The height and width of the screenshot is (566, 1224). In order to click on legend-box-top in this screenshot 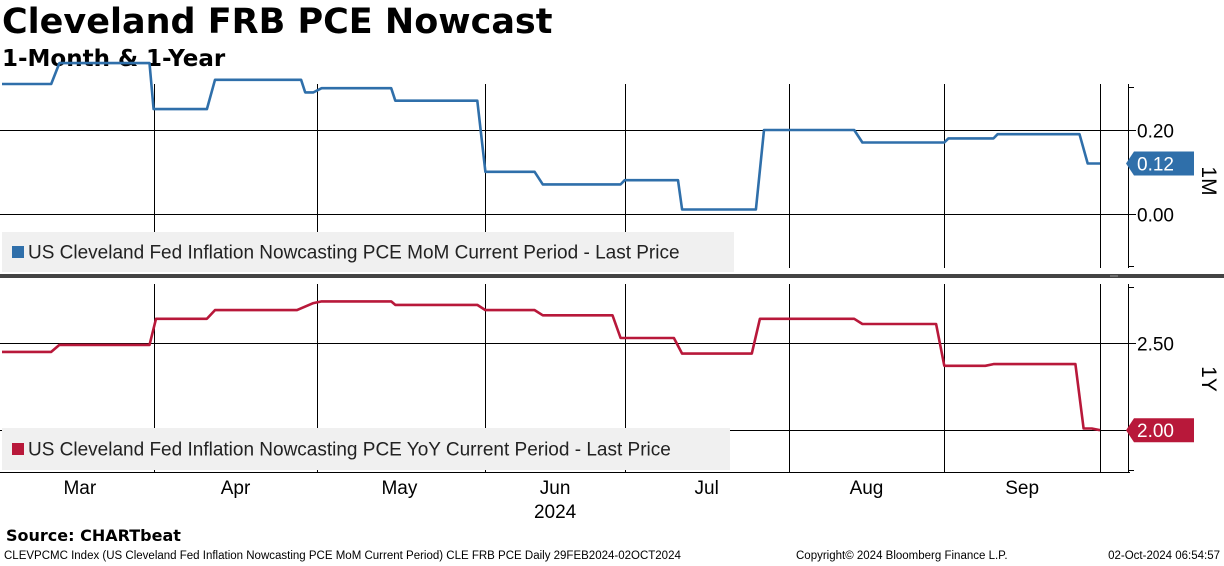, I will do `click(368, 252)`.